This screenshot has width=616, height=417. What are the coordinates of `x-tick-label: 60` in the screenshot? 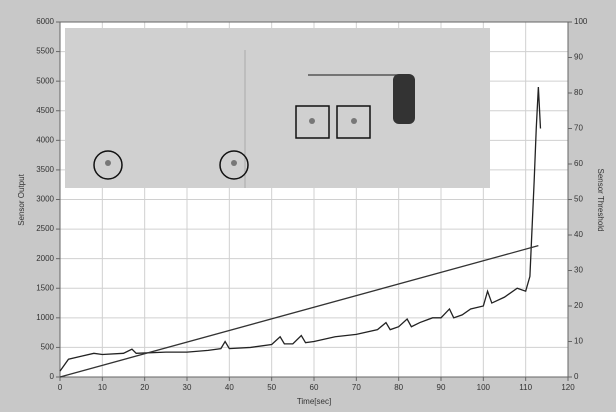 It's located at (314, 387).